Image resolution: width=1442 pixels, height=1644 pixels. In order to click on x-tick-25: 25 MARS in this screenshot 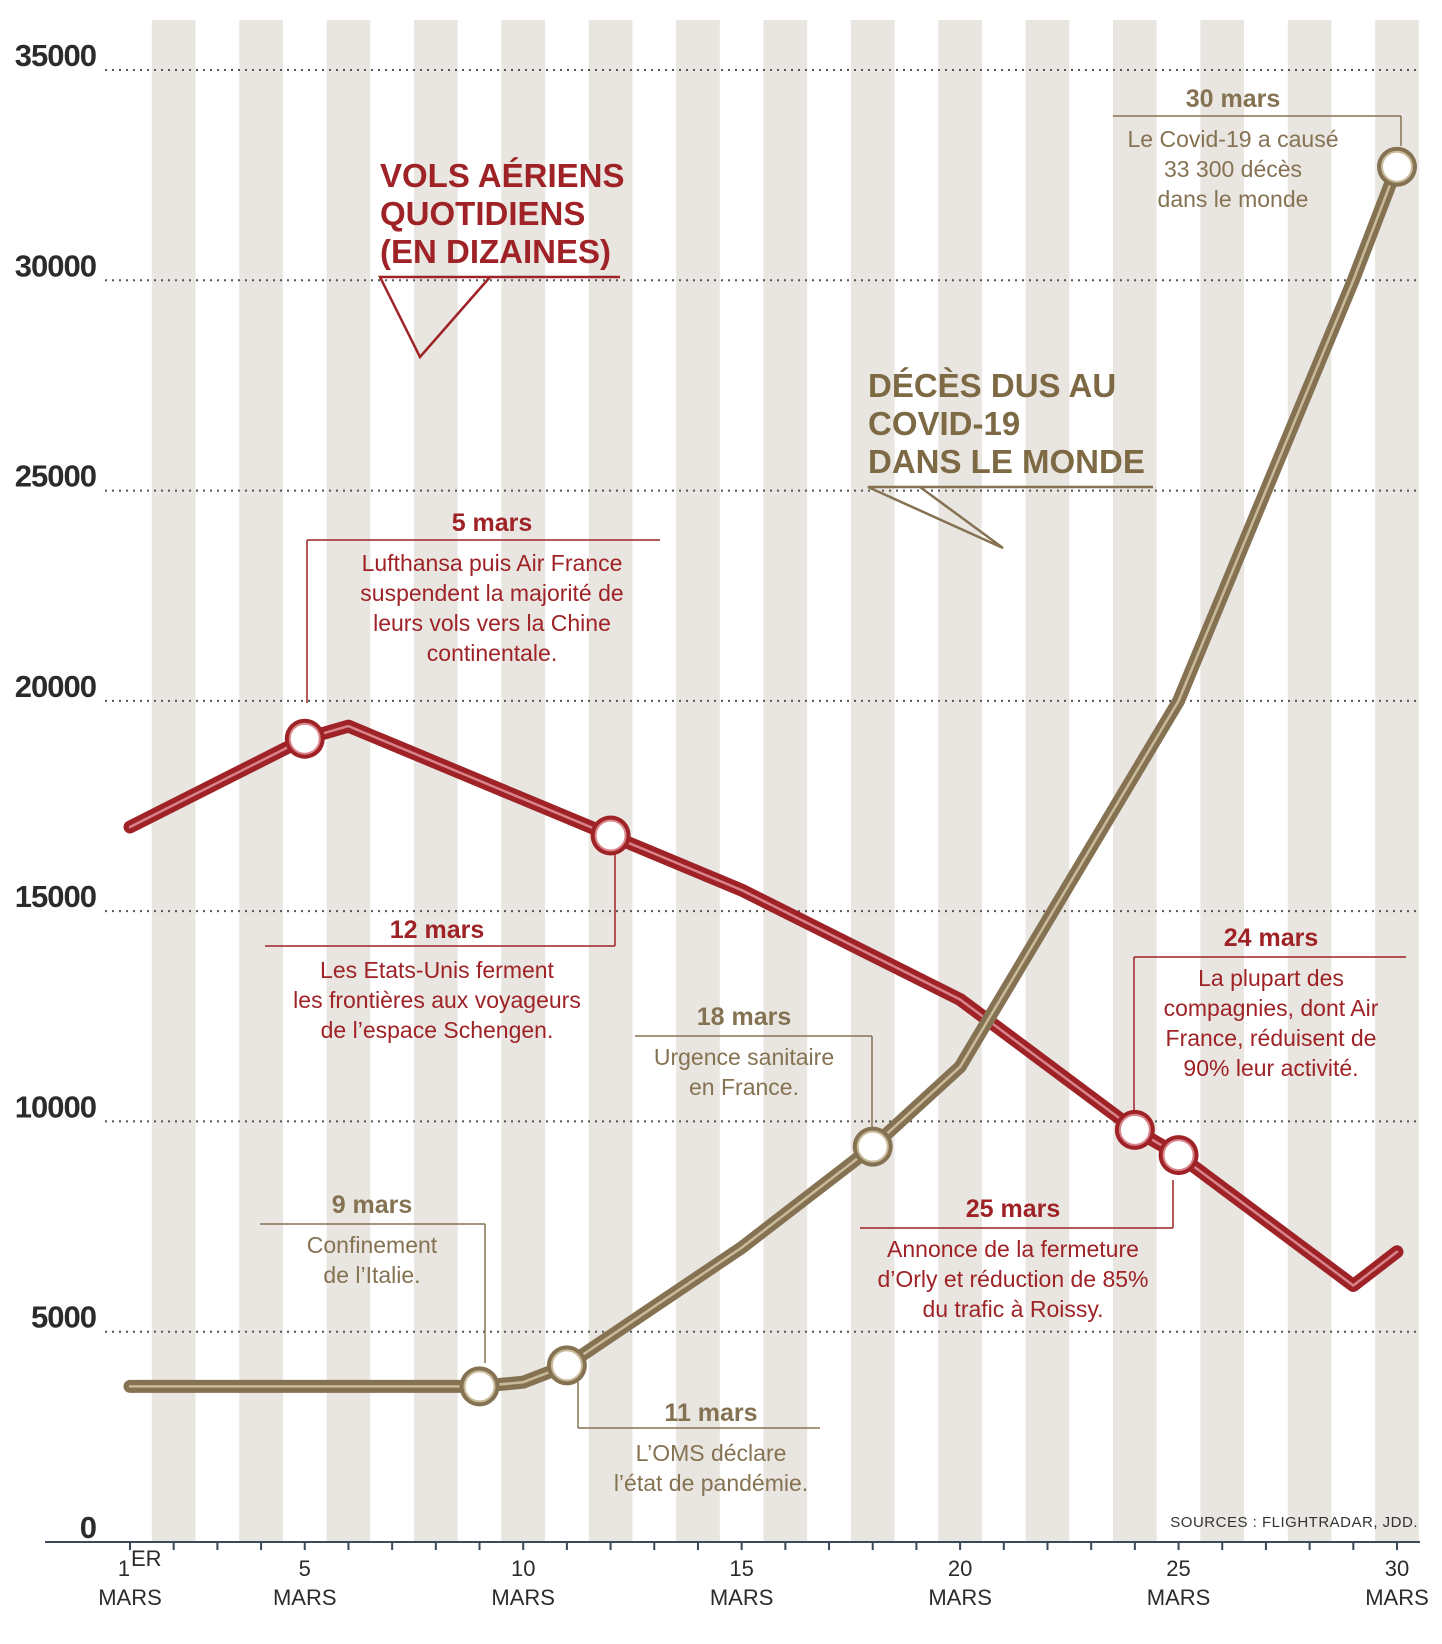, I will do `click(1179, 1583)`.